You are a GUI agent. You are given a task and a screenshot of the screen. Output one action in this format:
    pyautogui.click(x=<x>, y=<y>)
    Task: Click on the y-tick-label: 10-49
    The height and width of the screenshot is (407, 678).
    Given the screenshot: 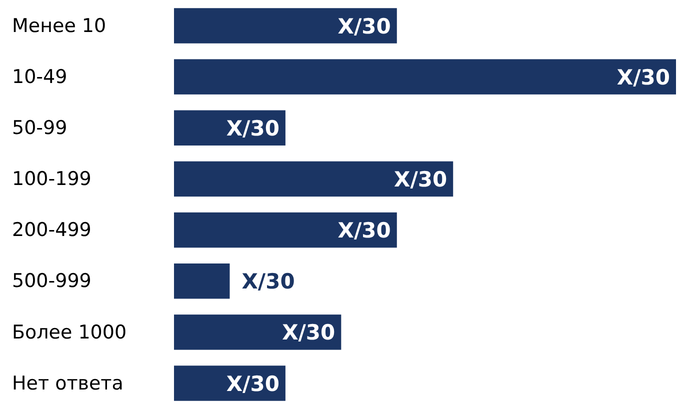 What is the action you would take?
    pyautogui.click(x=40, y=77)
    